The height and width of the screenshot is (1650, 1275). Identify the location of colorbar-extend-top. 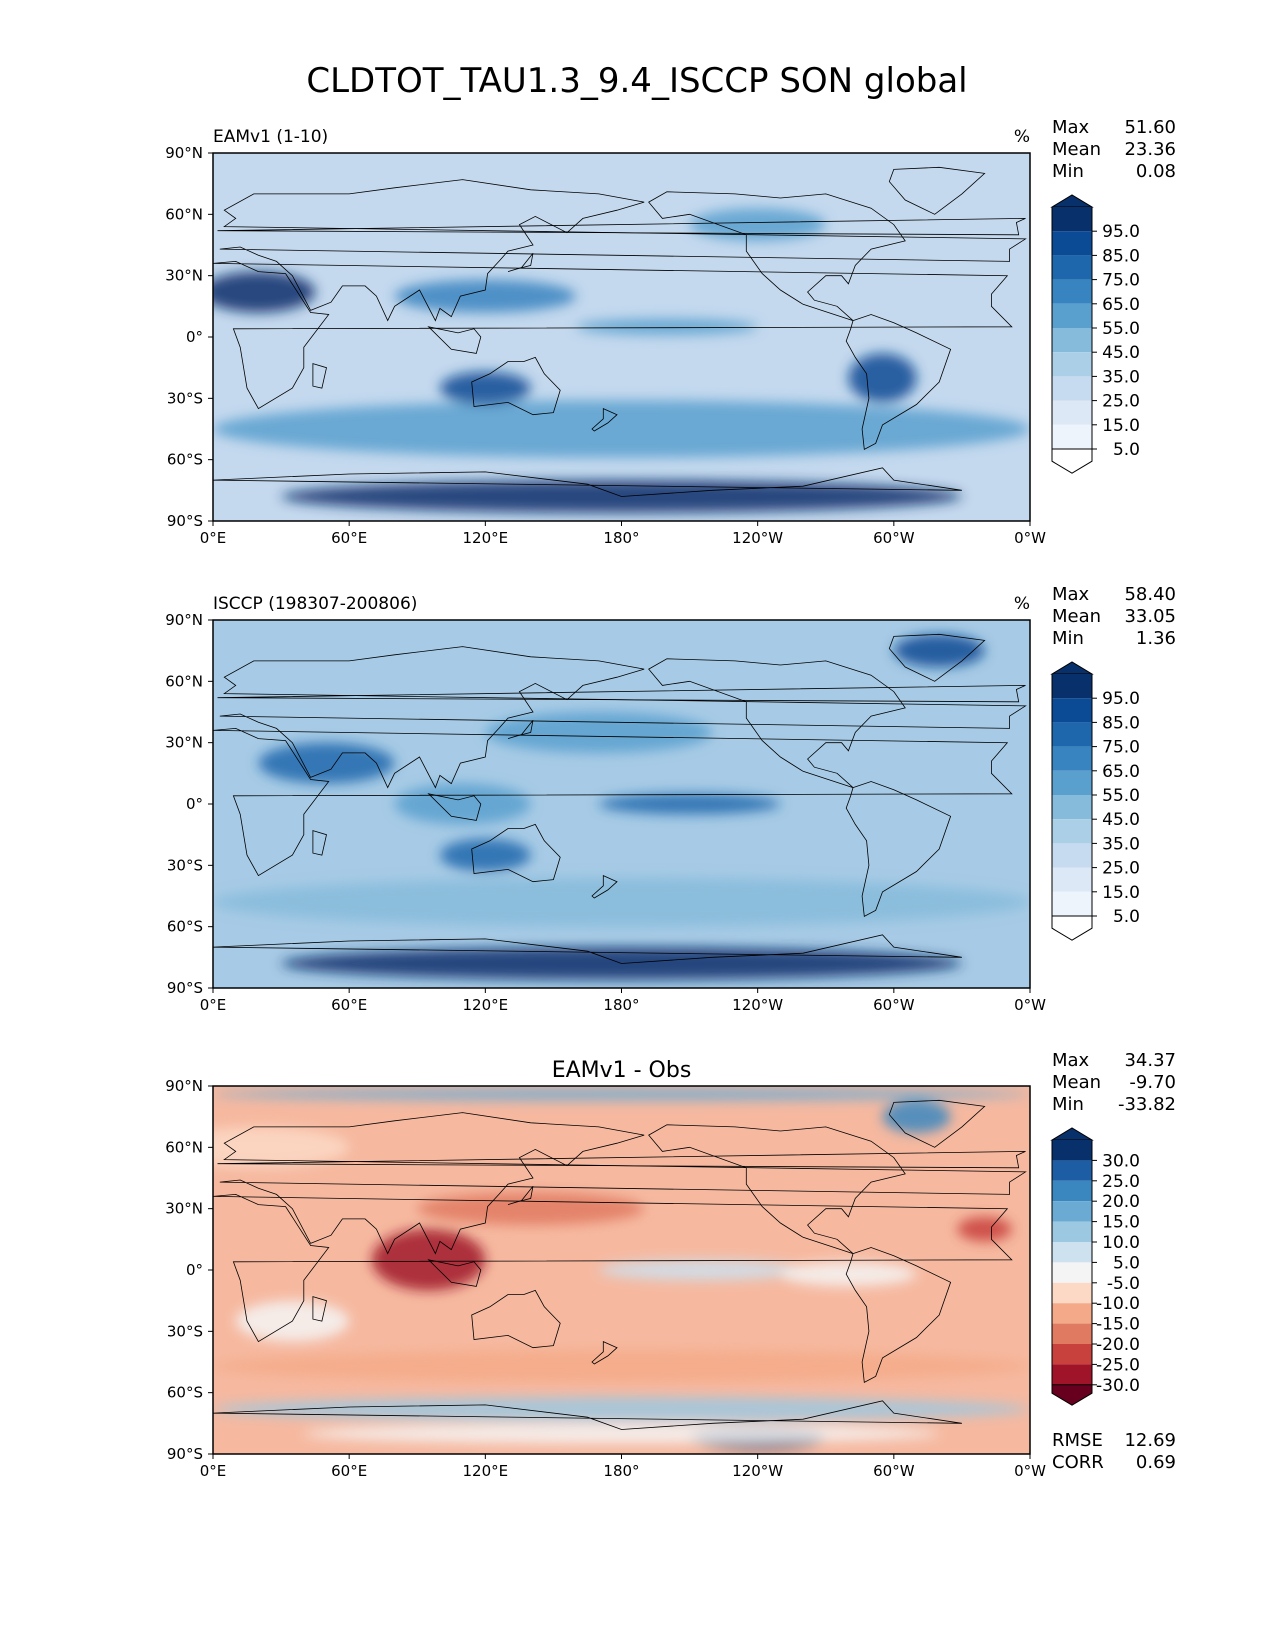
(1072, 668).